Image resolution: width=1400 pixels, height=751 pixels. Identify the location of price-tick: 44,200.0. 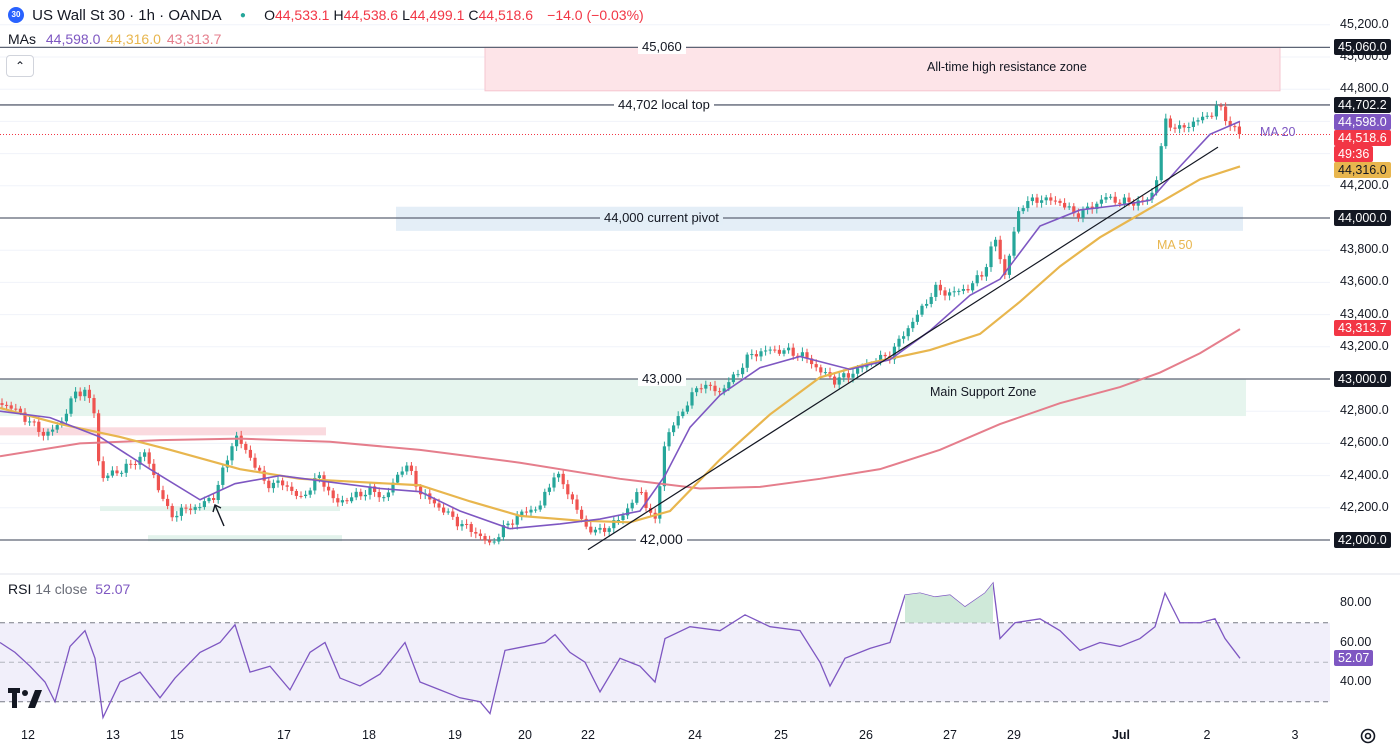
(1364, 184).